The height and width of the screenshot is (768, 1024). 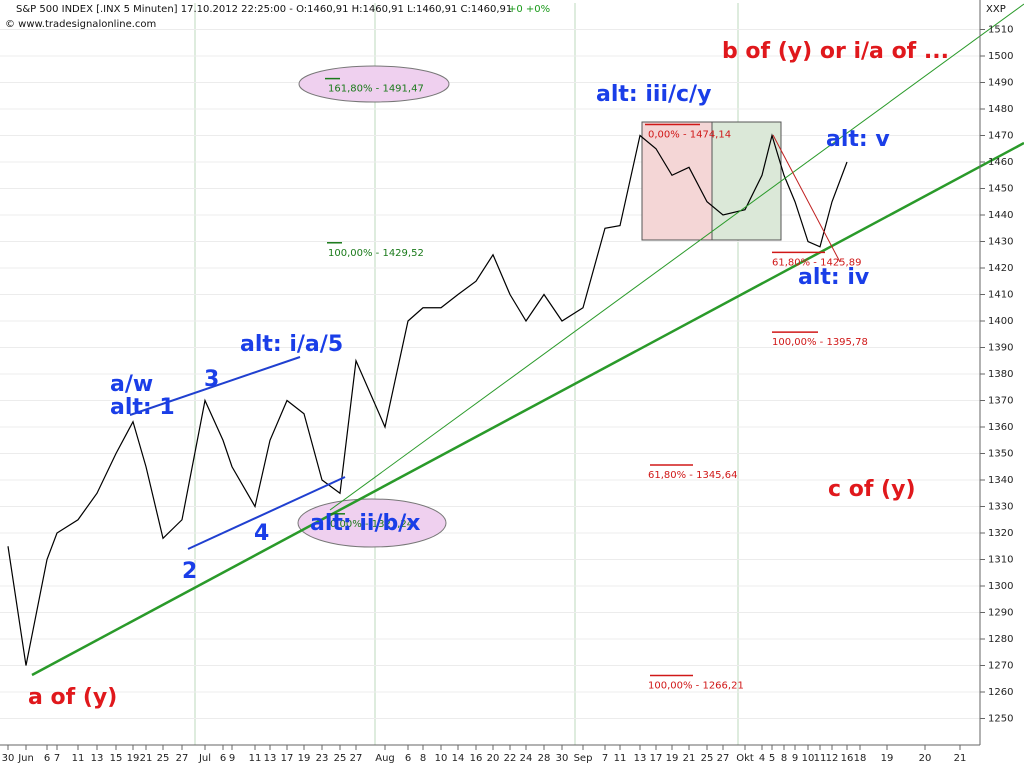 What do you see at coordinates (510, 758) in the screenshot?
I see `x-tick-label: 22` at bounding box center [510, 758].